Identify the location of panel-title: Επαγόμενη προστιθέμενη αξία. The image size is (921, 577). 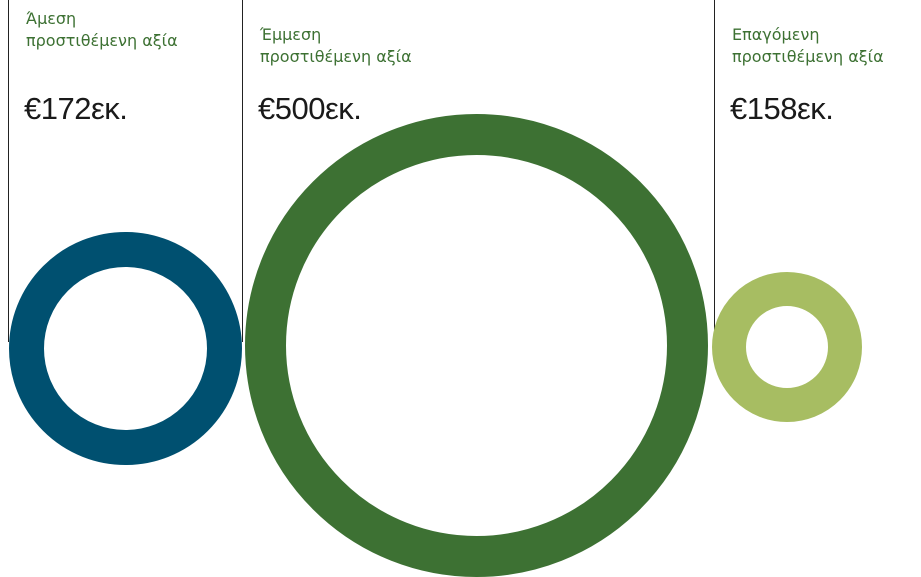
(808, 46).